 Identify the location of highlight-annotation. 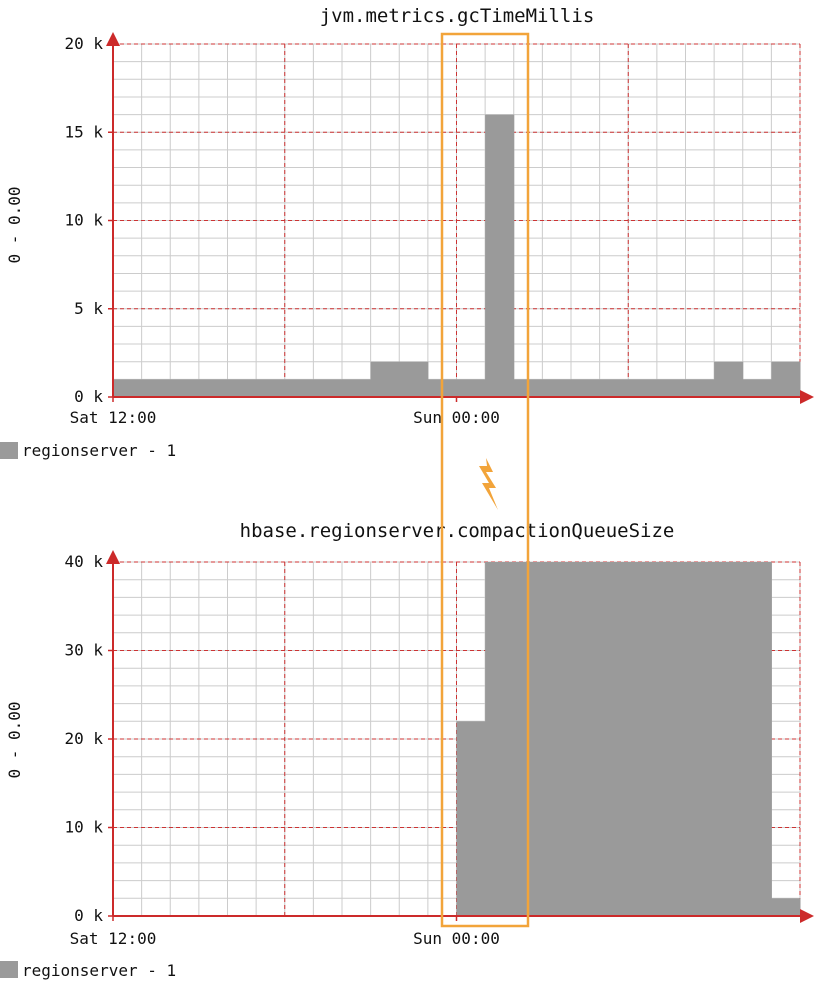
(485, 480).